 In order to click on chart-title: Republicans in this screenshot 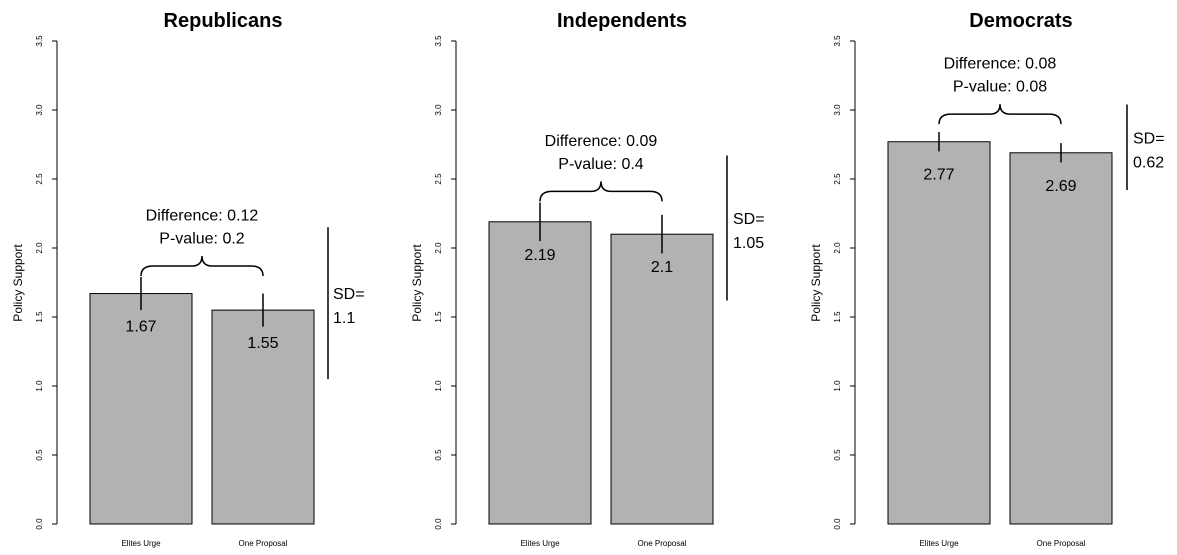, I will do `click(223, 21)`.